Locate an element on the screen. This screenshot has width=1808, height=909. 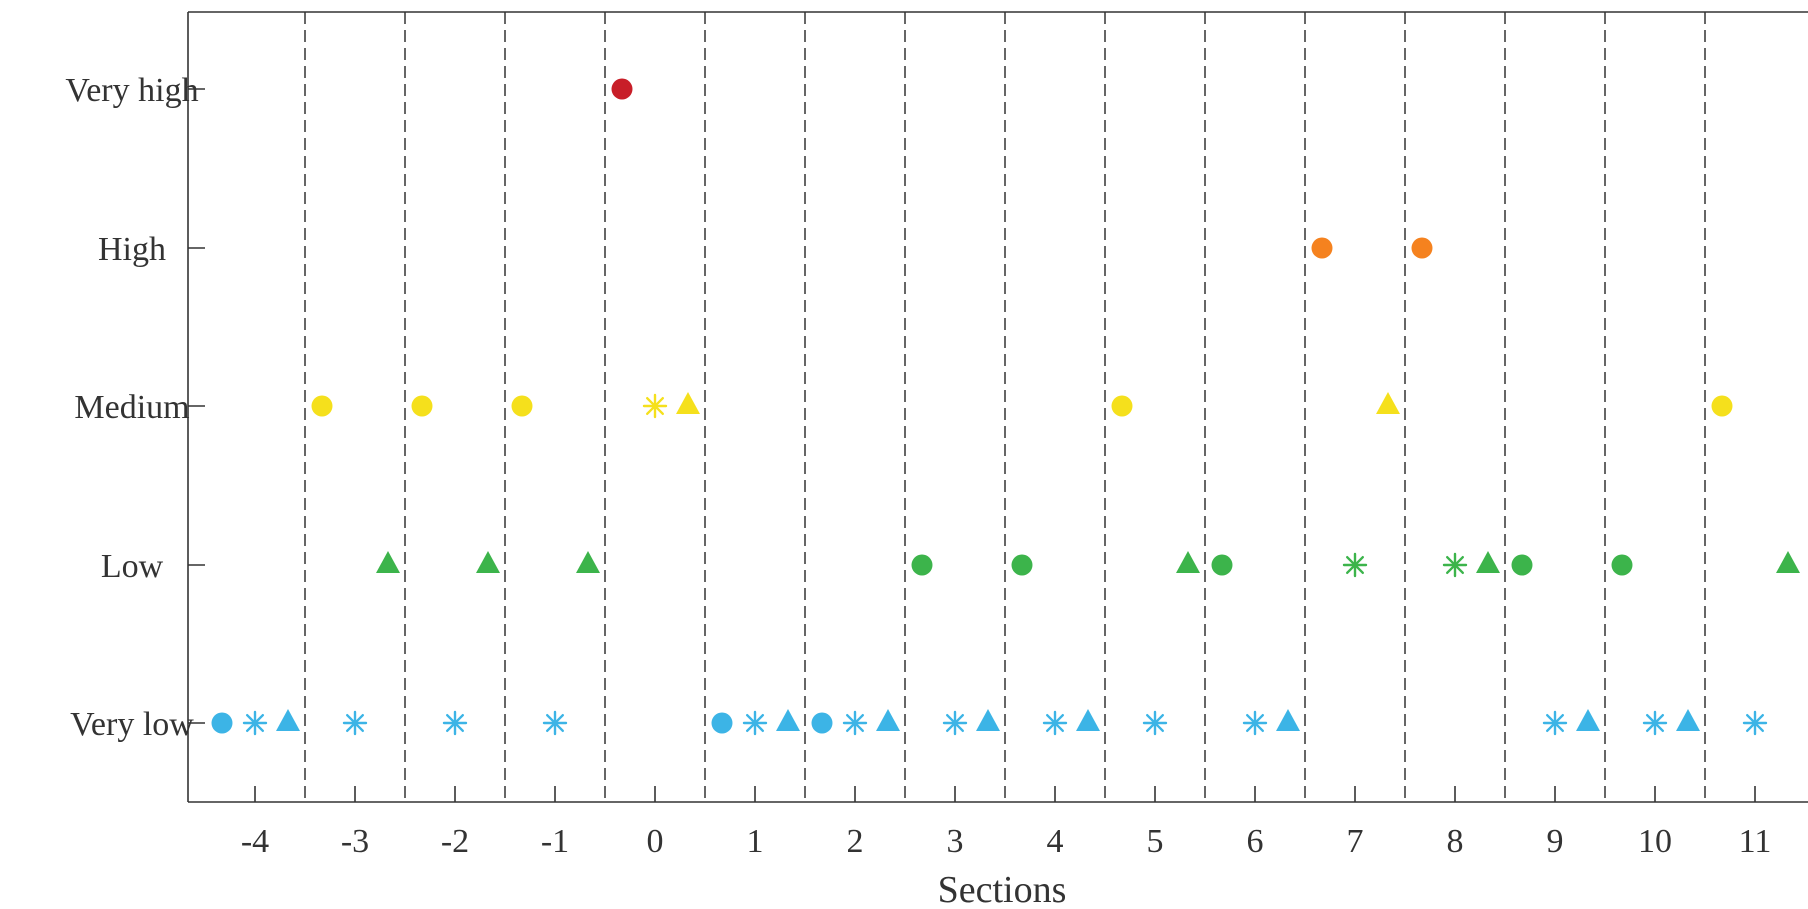
x-ticks: -4 -3 -2 -1 0 1 2 3 4 5 6 7 8 9 10 11 is located at coordinates (1006, 823).